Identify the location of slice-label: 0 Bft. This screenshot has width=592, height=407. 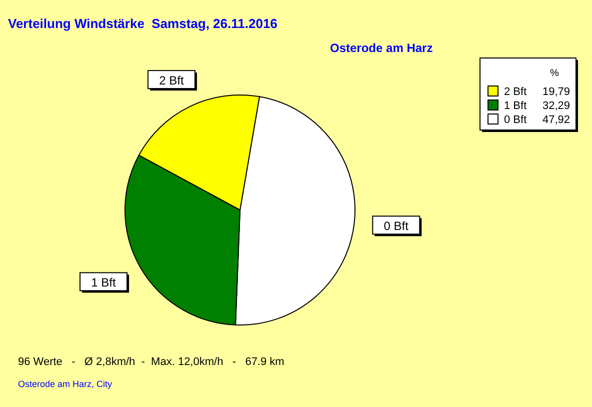
(397, 226).